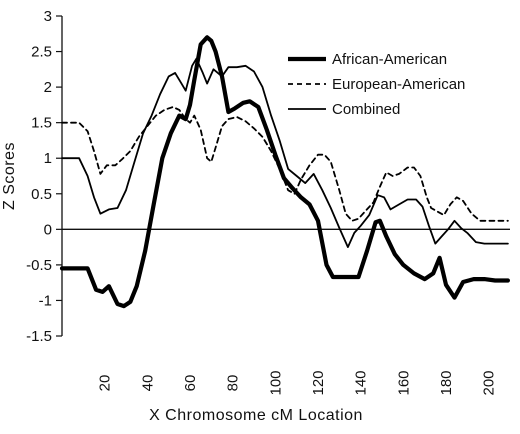 This screenshot has width=520, height=434. What do you see at coordinates (41, 123) in the screenshot?
I see `y-tick-label: 1.5` at bounding box center [41, 123].